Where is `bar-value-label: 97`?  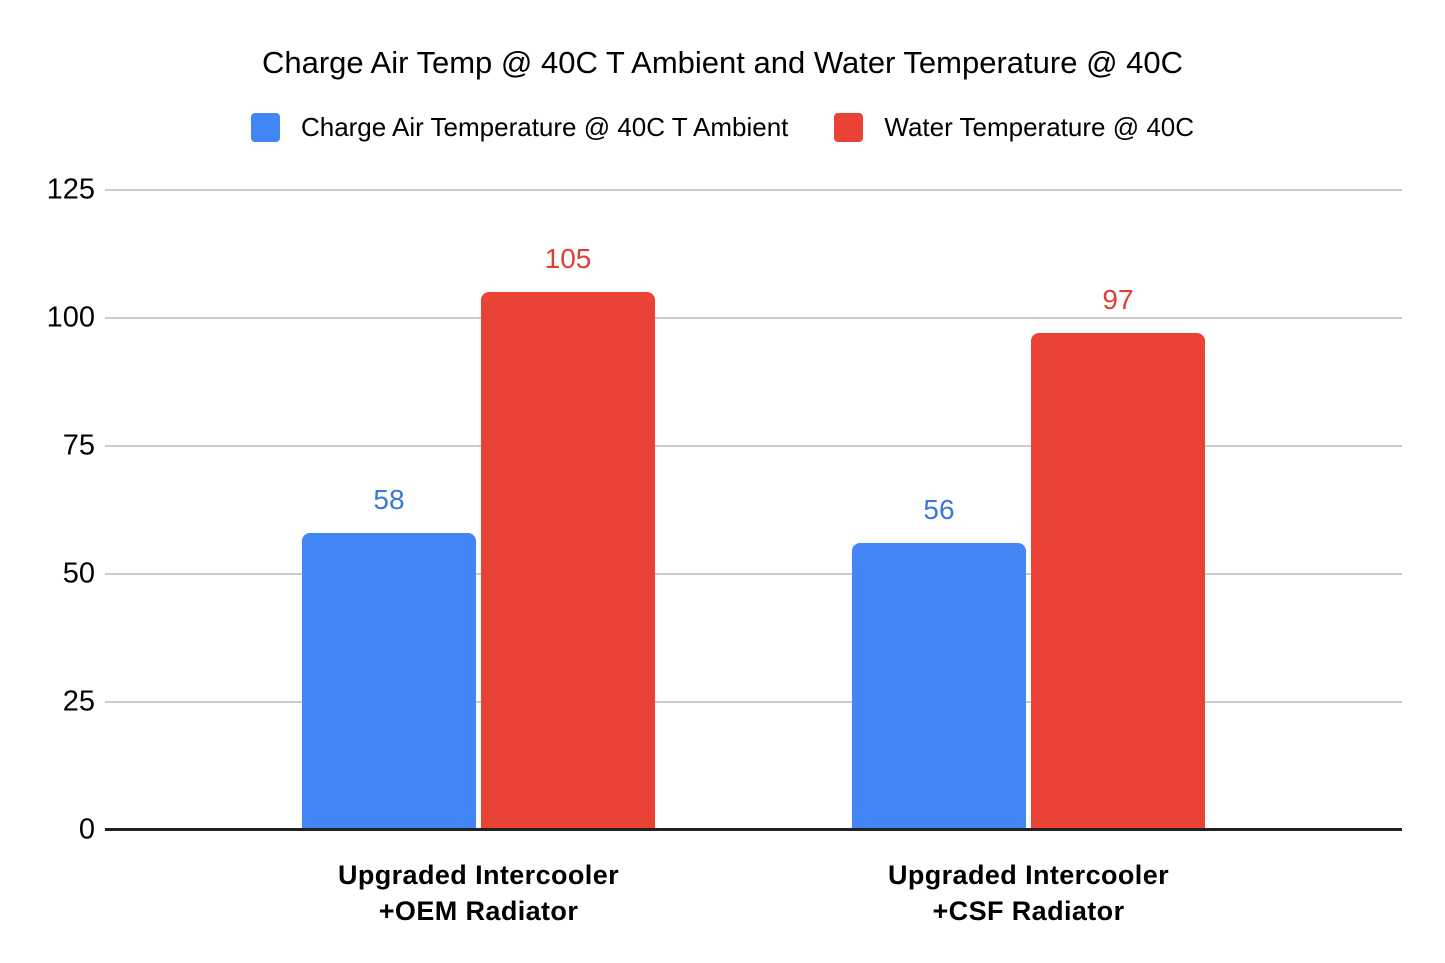
bar-value-label: 97 is located at coordinates (1118, 300).